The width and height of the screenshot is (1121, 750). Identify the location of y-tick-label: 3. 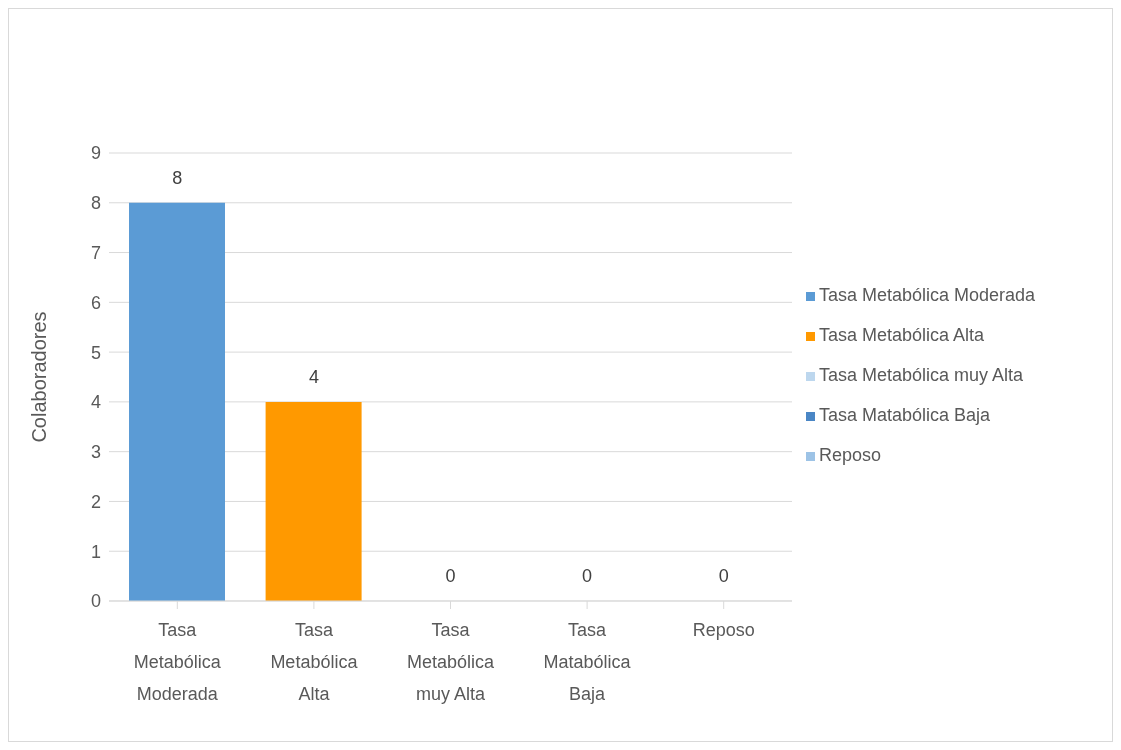
(95, 452).